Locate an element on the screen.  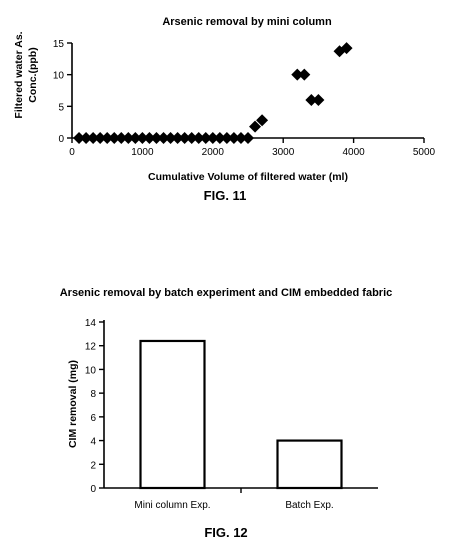
fig12-caption: FIG. 12 is located at coordinates (225, 532).